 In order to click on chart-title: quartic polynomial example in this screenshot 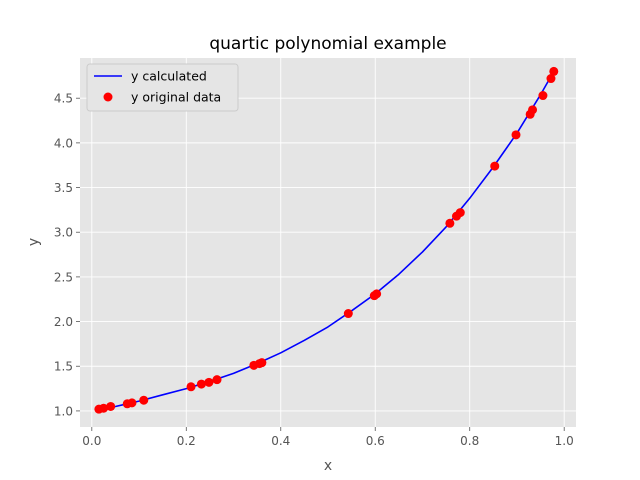, I will do `click(327, 44)`.